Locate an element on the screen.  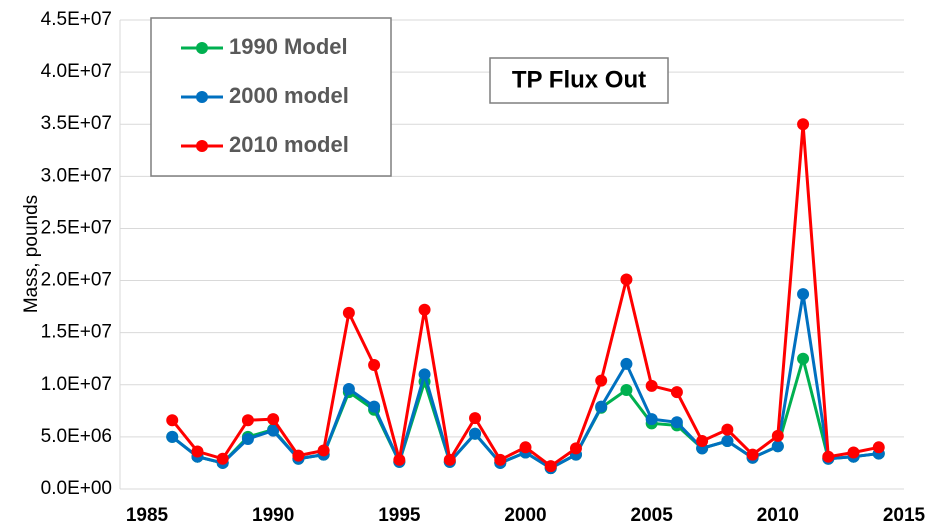
y-tick-label: 0.0E+00 is located at coordinates (76, 488).